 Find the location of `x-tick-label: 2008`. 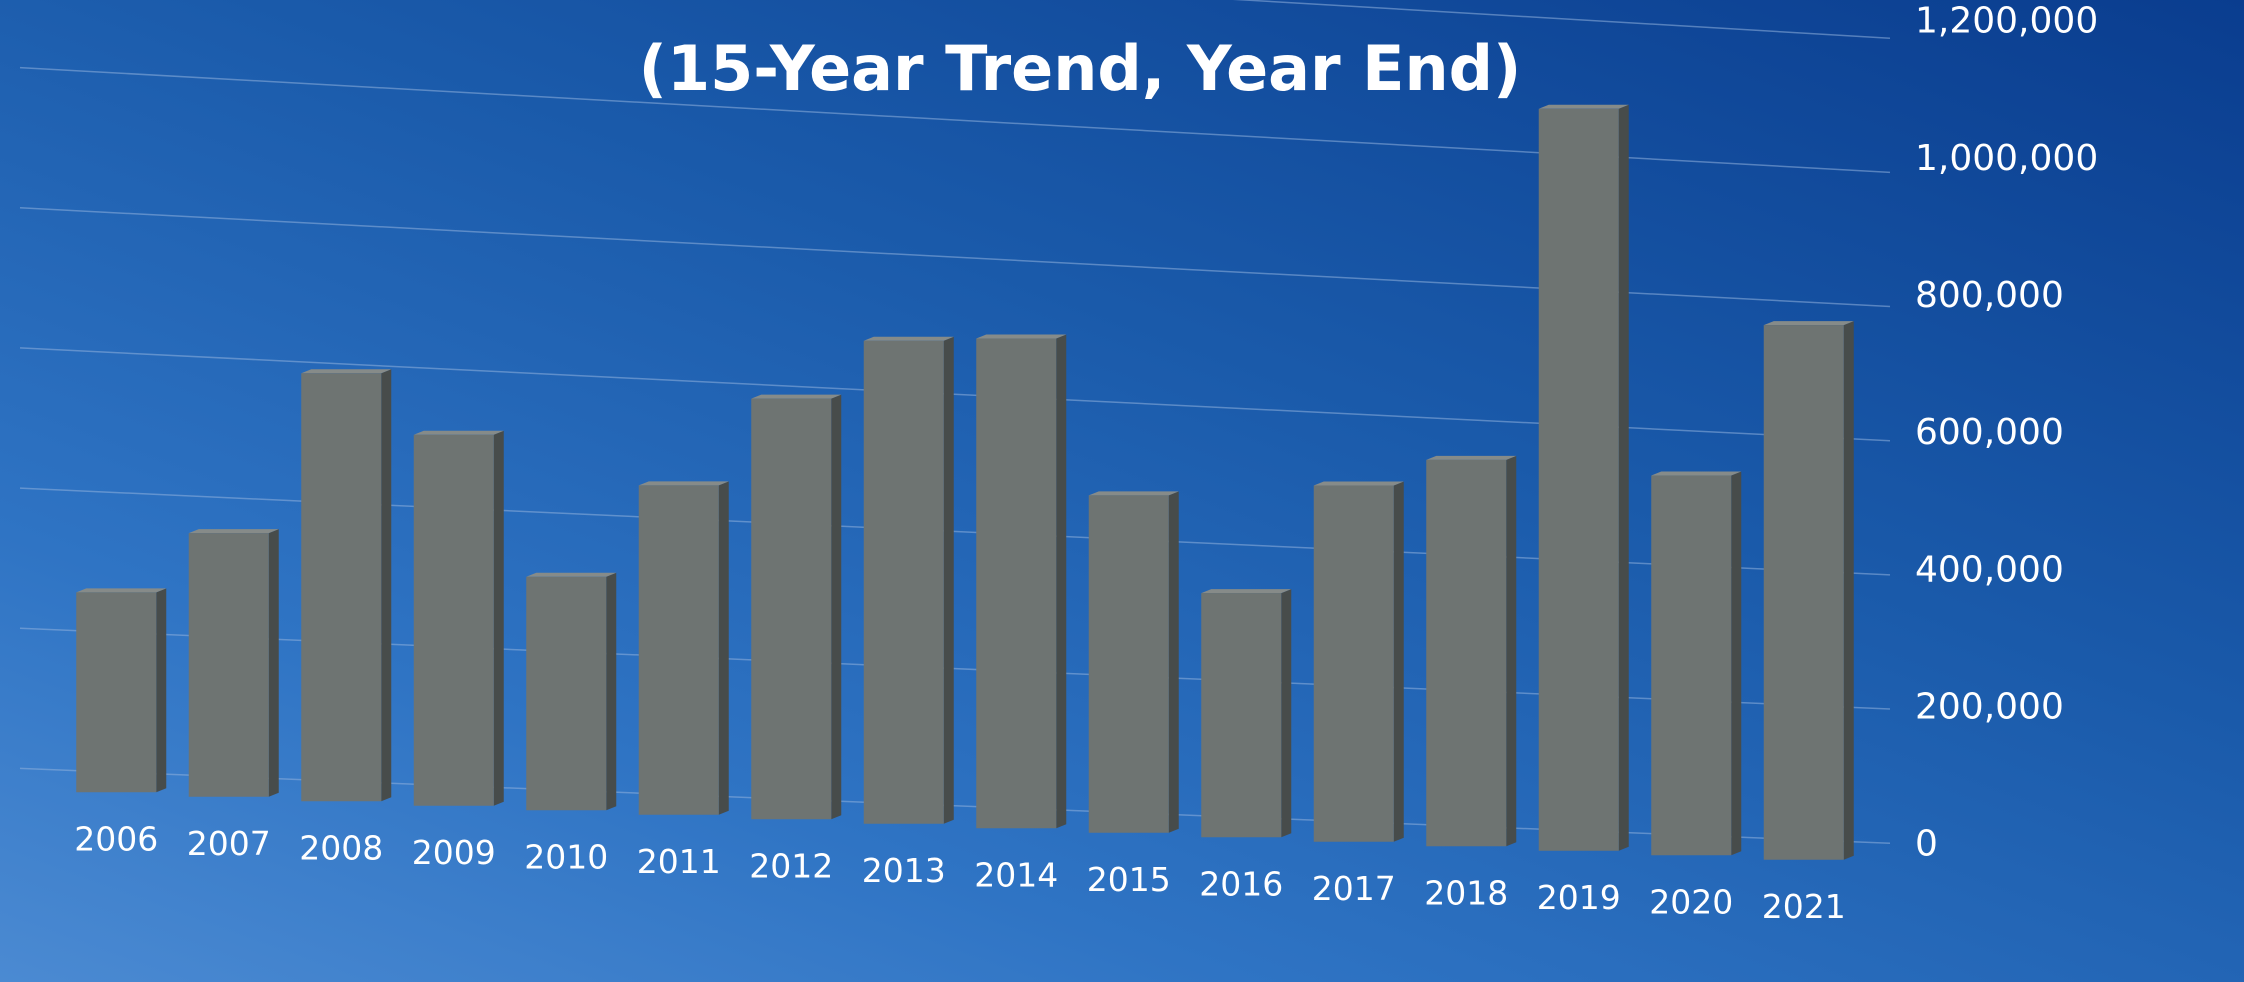

x-tick-label: 2008 is located at coordinates (341, 847).